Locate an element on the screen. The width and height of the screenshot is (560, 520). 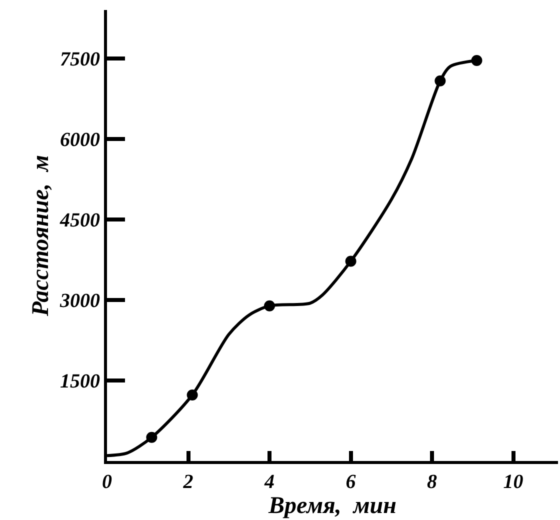
x-tick-label: 8 is located at coordinates (432, 482).